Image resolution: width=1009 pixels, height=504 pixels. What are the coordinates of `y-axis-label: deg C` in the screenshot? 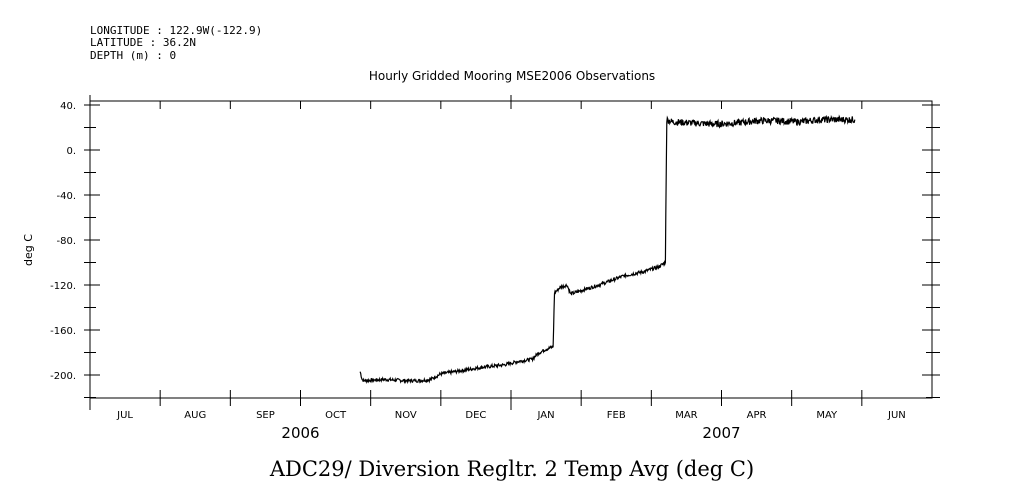 It's located at (28, 250).